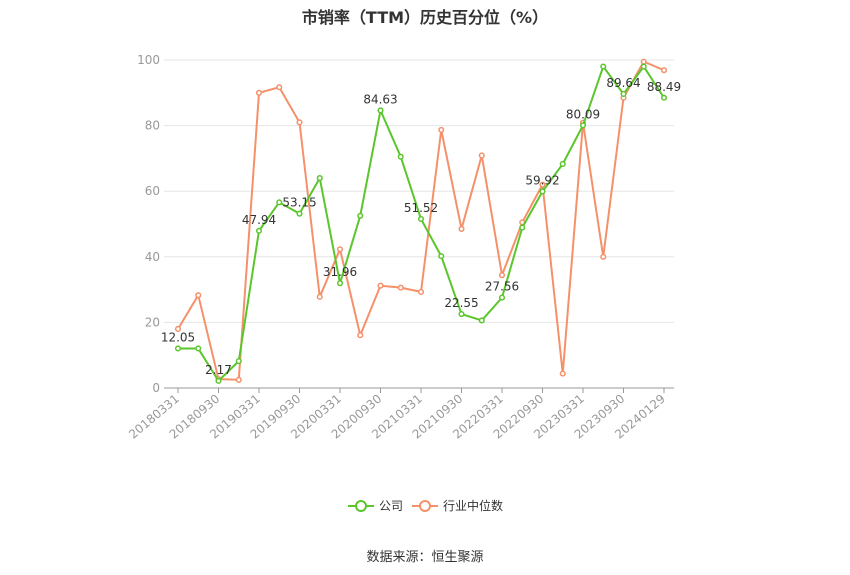 This screenshot has width=850, height=575. What do you see at coordinates (152, 322) in the screenshot?
I see `y-tick-label-20: 20` at bounding box center [152, 322].